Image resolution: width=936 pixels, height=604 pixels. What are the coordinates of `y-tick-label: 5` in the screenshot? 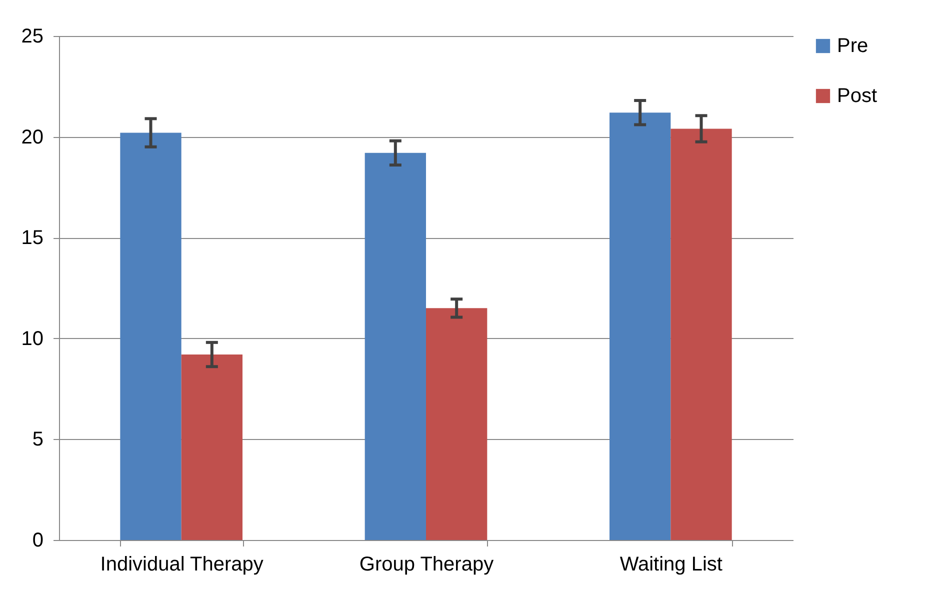 It's located at (38, 439).